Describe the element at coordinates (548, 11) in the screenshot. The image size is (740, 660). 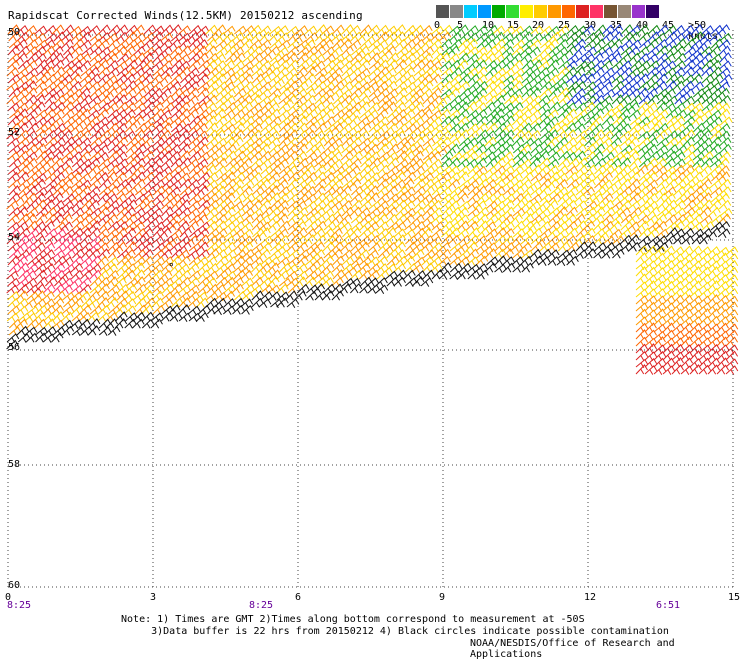
I see `color-scale-bar` at that location.